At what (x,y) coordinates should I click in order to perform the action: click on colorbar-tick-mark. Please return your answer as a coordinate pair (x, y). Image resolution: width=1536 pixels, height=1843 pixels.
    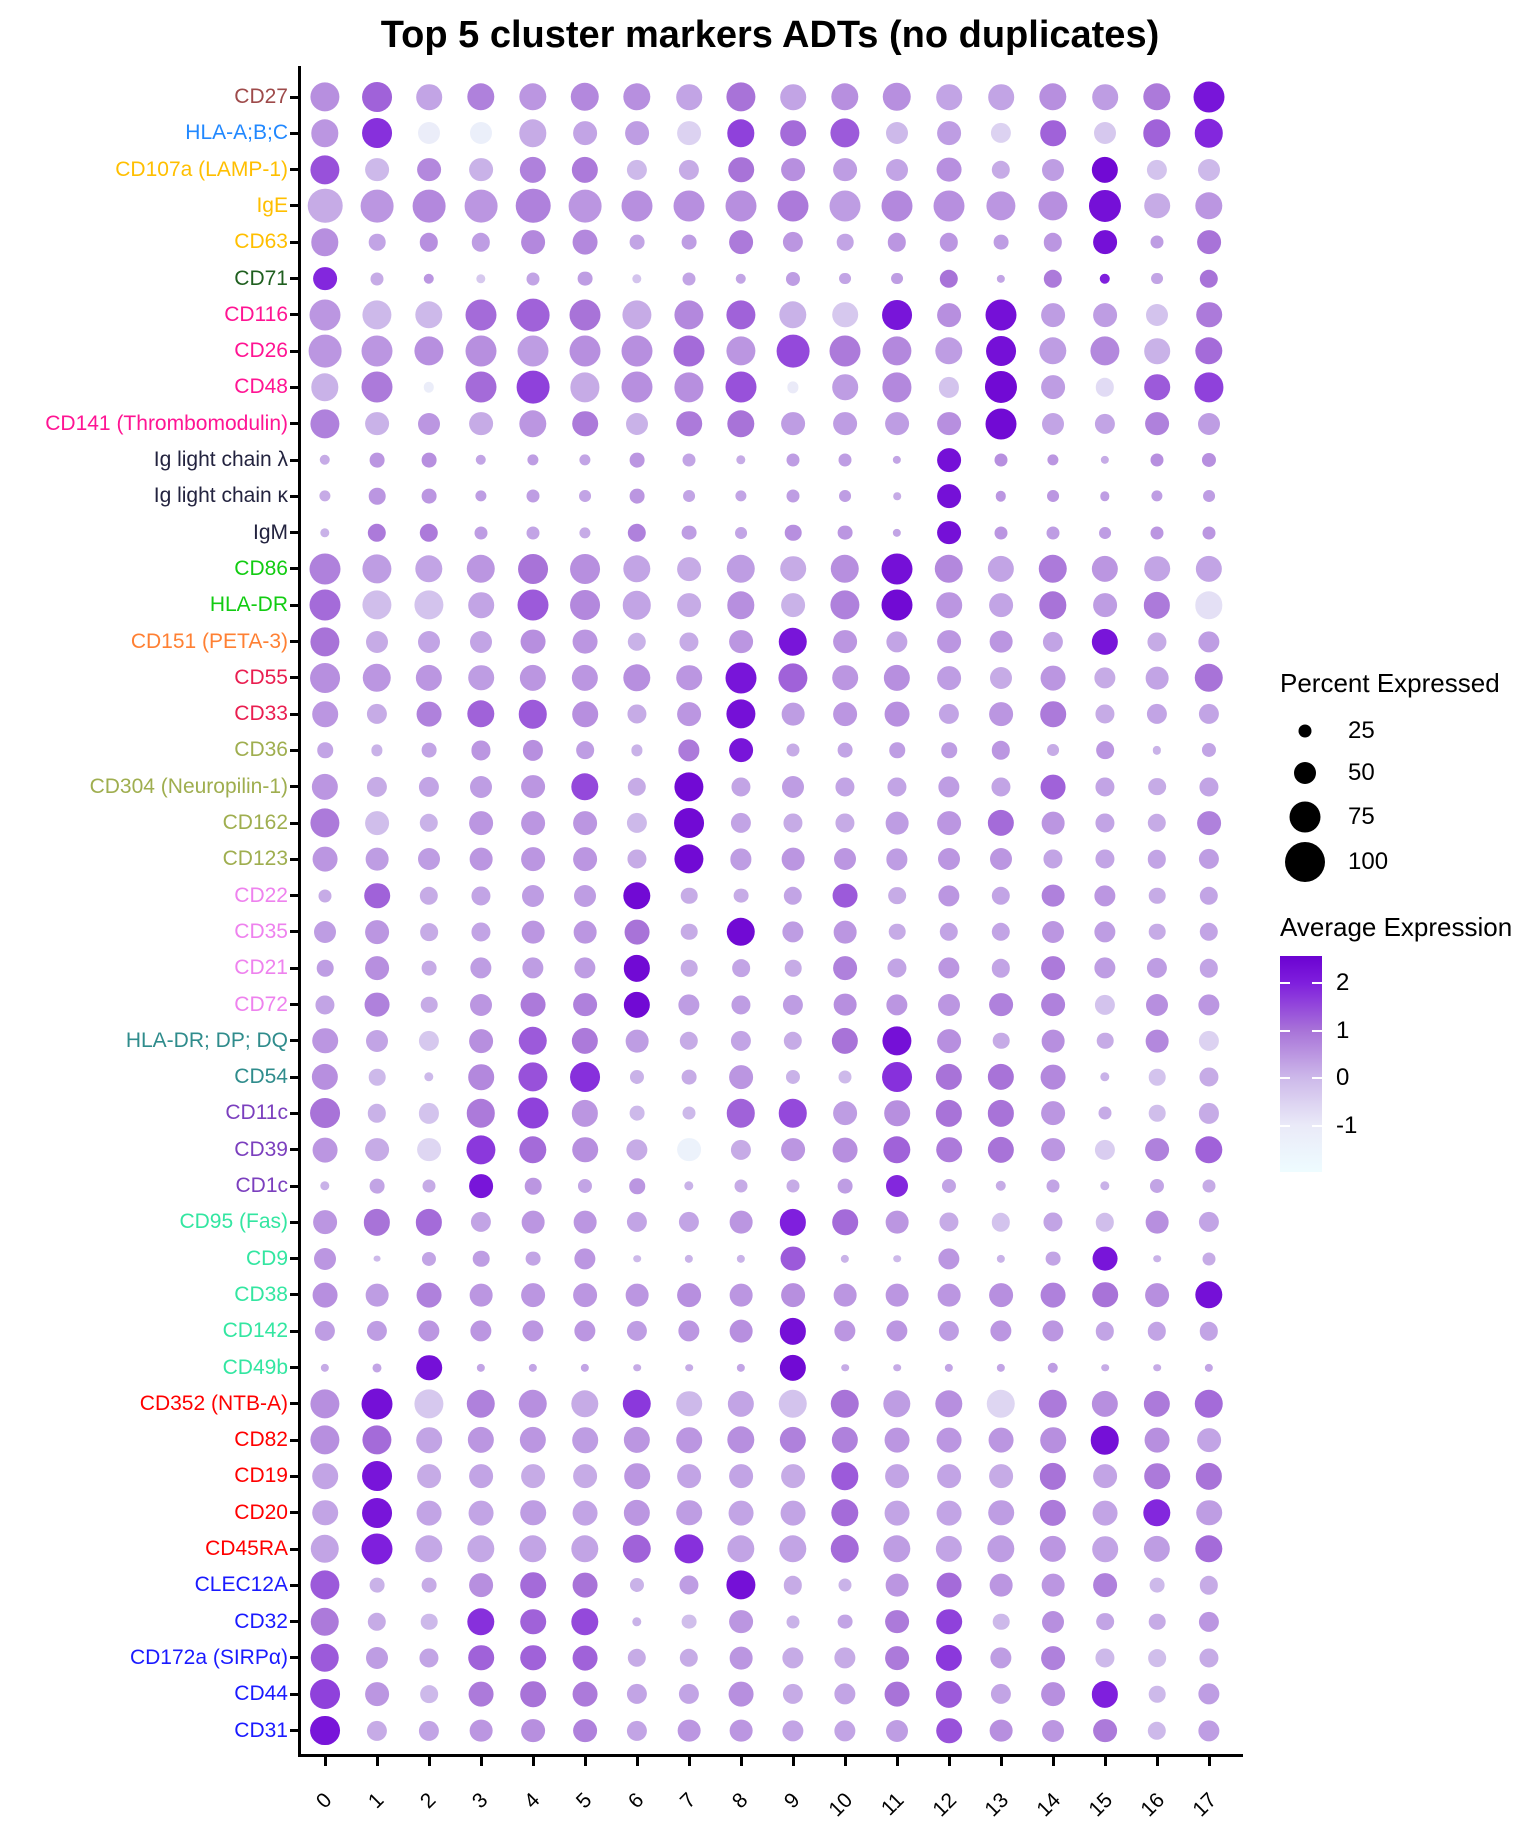
    Looking at the image, I should click on (1317, 1125).